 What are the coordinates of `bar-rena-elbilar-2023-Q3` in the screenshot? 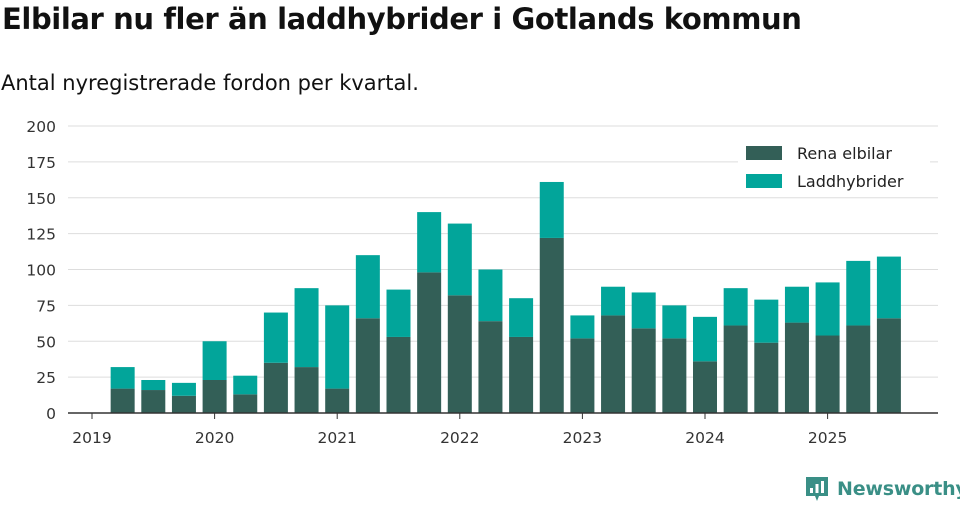 It's located at (643, 370).